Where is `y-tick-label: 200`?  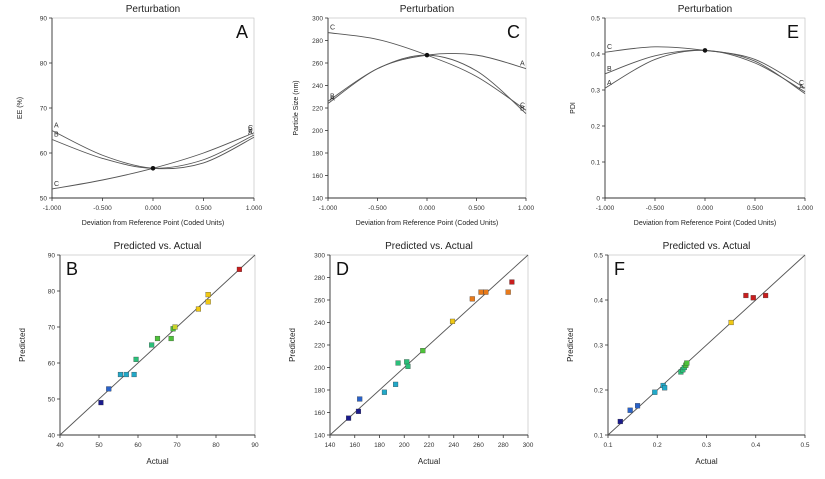 y-tick-label: 200 is located at coordinates (317, 131).